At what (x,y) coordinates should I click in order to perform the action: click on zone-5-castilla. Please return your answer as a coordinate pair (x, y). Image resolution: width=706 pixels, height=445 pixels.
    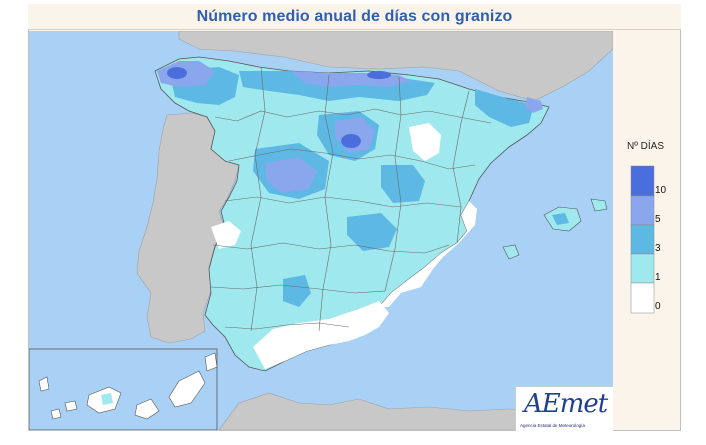
    Looking at the image, I should click on (291, 175).